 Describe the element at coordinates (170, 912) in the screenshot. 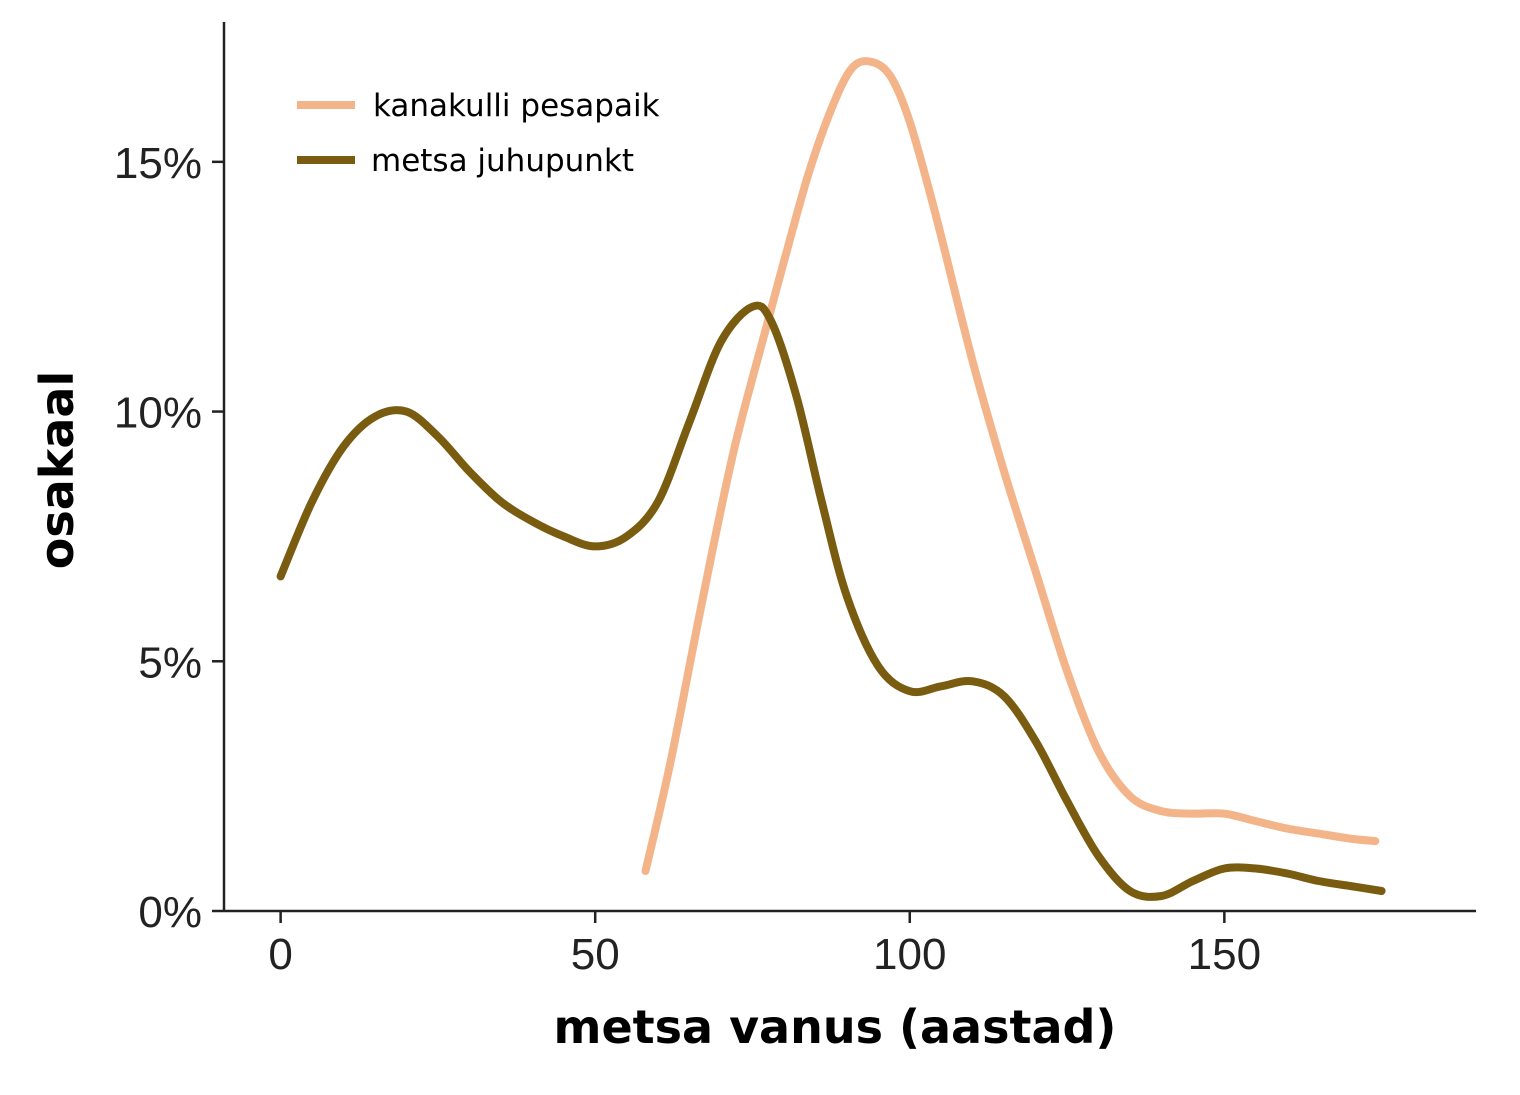

I see `y-tick-label: 0%` at that location.